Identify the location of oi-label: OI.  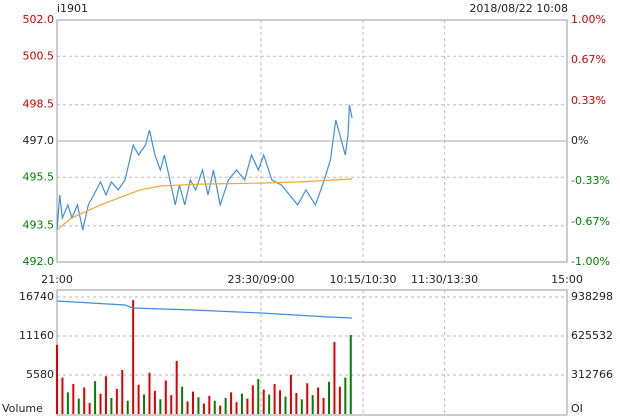
(577, 408).